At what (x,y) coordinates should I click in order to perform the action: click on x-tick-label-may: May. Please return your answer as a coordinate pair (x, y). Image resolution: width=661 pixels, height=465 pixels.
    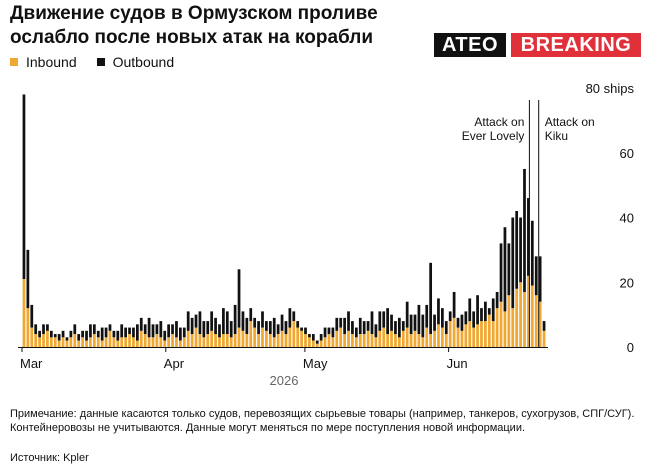
    Looking at the image, I should click on (315, 363).